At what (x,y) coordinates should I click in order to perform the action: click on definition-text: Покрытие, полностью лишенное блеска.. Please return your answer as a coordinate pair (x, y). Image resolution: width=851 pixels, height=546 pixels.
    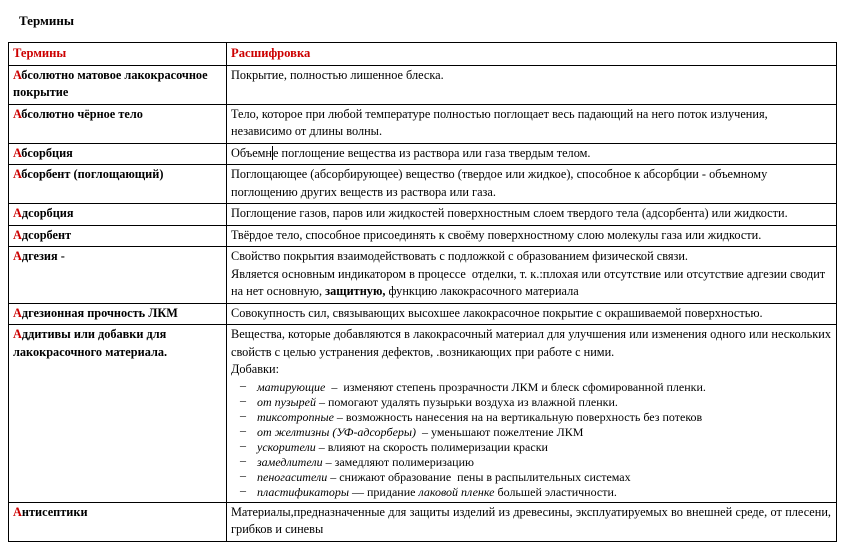
    Looking at the image, I should click on (337, 74).